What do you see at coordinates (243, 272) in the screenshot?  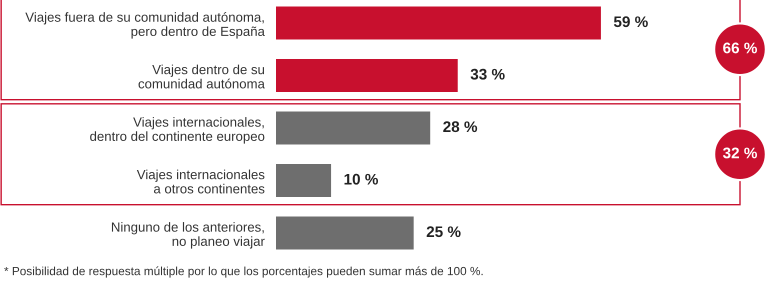 I see `text: * Posibilidad de respuesta múltiple por lo que los porcentajes pueden sumar más de 100 %.` at bounding box center [243, 272].